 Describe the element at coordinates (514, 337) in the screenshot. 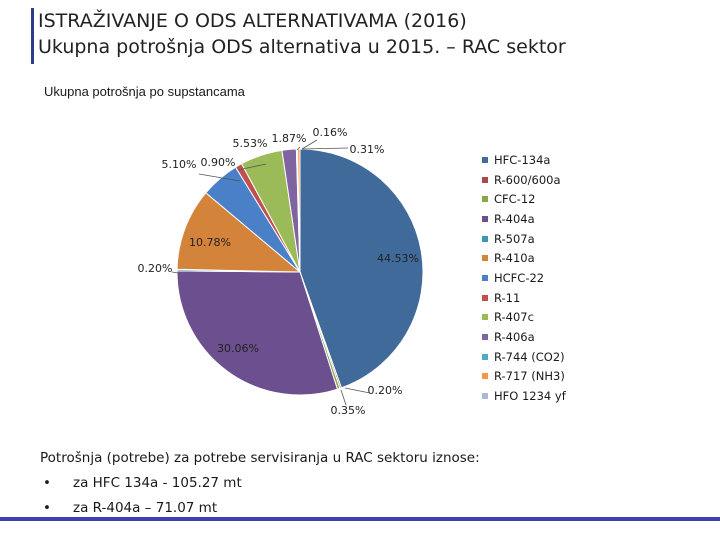

I see `legend-label: R-406a` at that location.